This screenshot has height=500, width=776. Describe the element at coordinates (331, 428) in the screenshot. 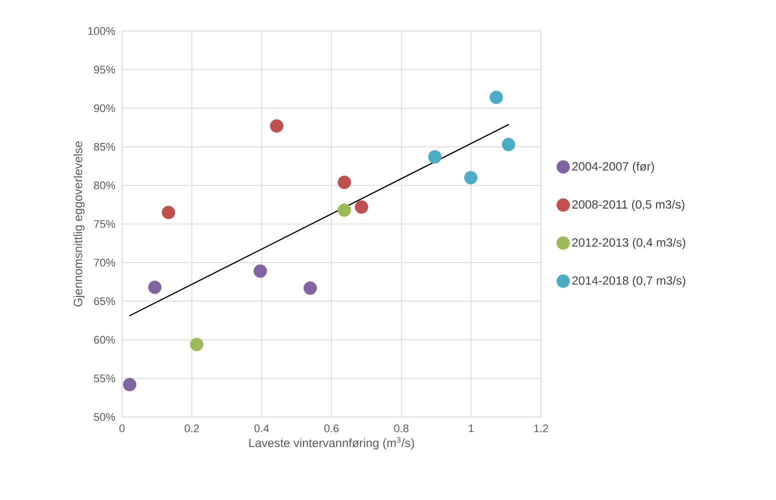

I see `x-tick-label: 0.6` at that location.